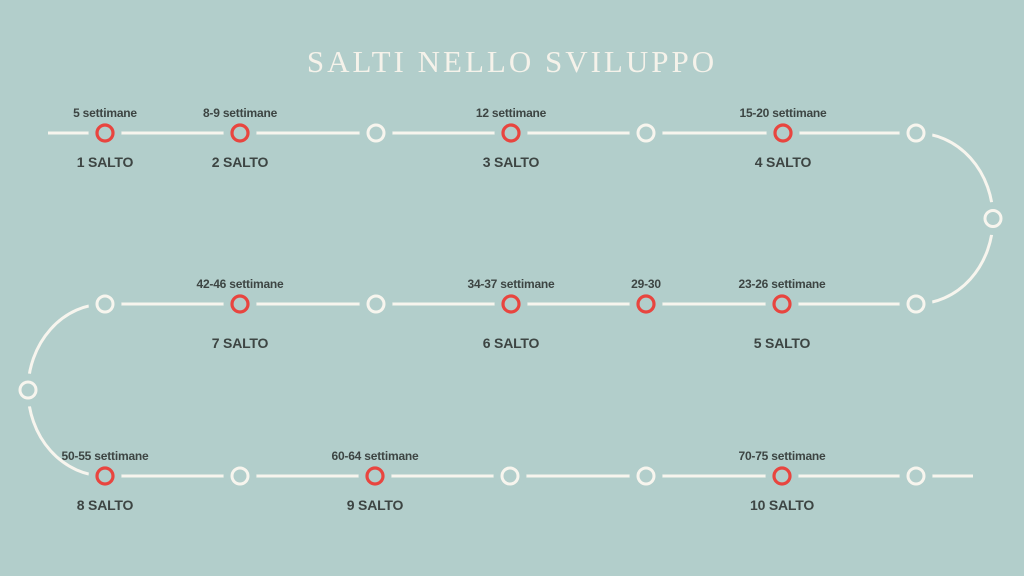 The image size is (1024, 576). I want to click on weeks-label: 42-46 settimane, so click(240, 284).